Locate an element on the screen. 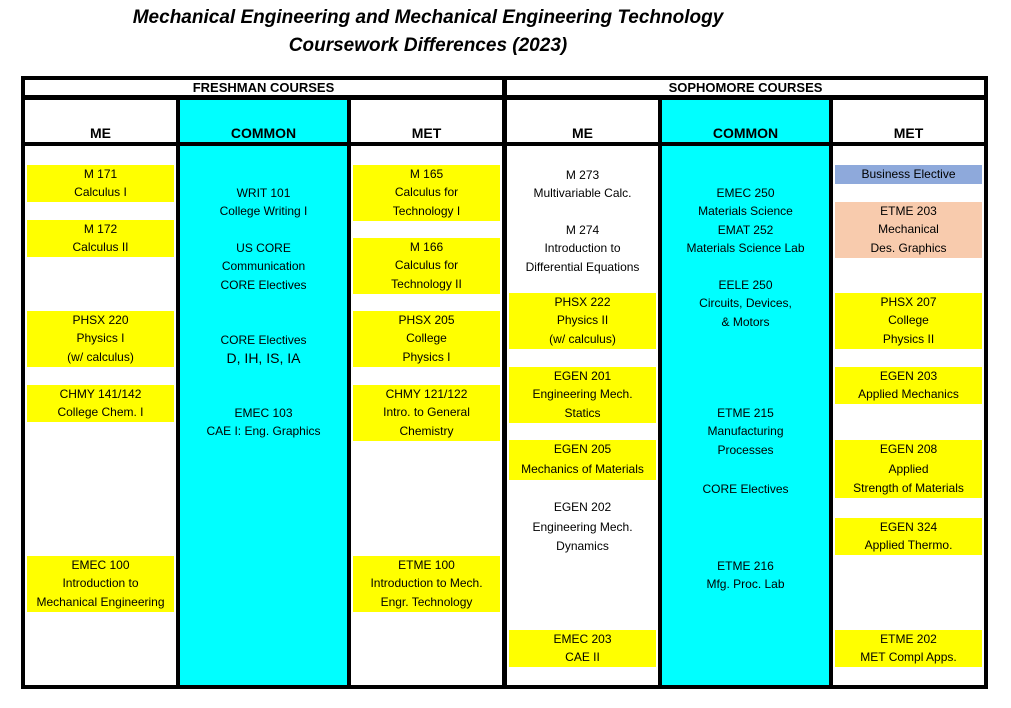 The height and width of the screenshot is (708, 1011). course-cell: M 273 Multivariable Calc. is located at coordinates (582, 184).